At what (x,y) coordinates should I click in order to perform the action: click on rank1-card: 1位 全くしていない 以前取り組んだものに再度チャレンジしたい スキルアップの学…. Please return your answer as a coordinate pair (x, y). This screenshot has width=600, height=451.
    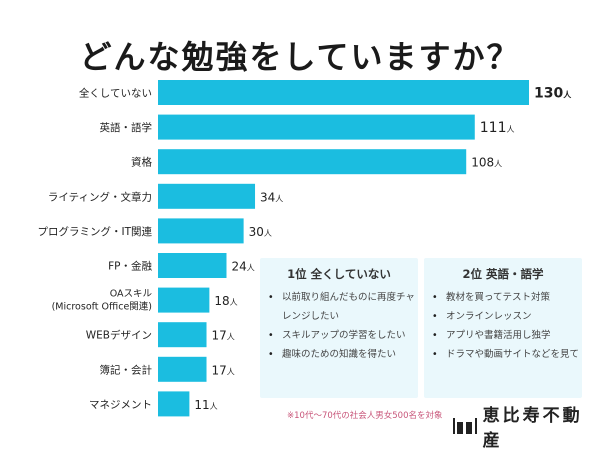
    Looking at the image, I should click on (339, 328).